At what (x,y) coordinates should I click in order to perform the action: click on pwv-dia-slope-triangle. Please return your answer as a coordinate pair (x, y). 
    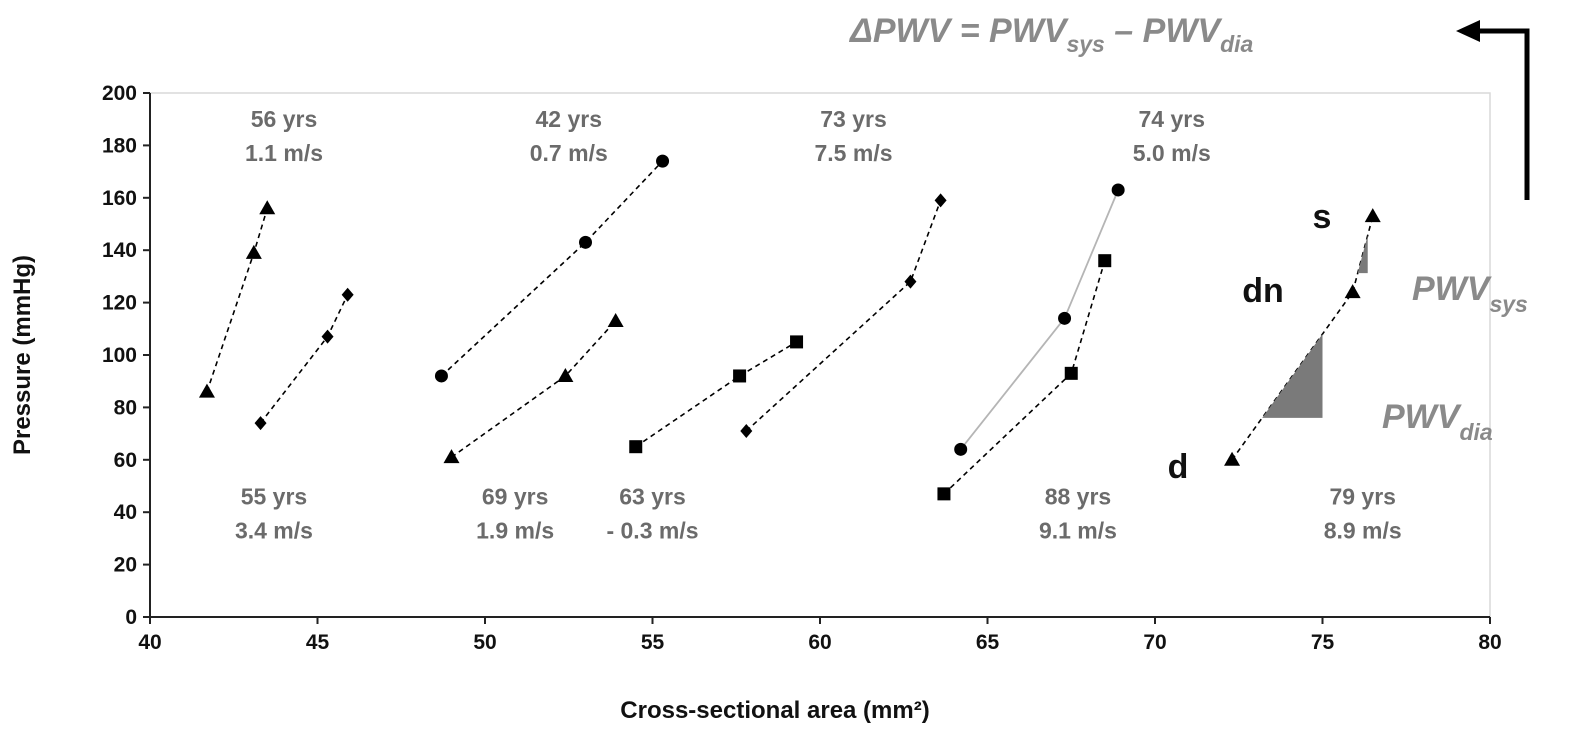
    Looking at the image, I should click on (1292, 376).